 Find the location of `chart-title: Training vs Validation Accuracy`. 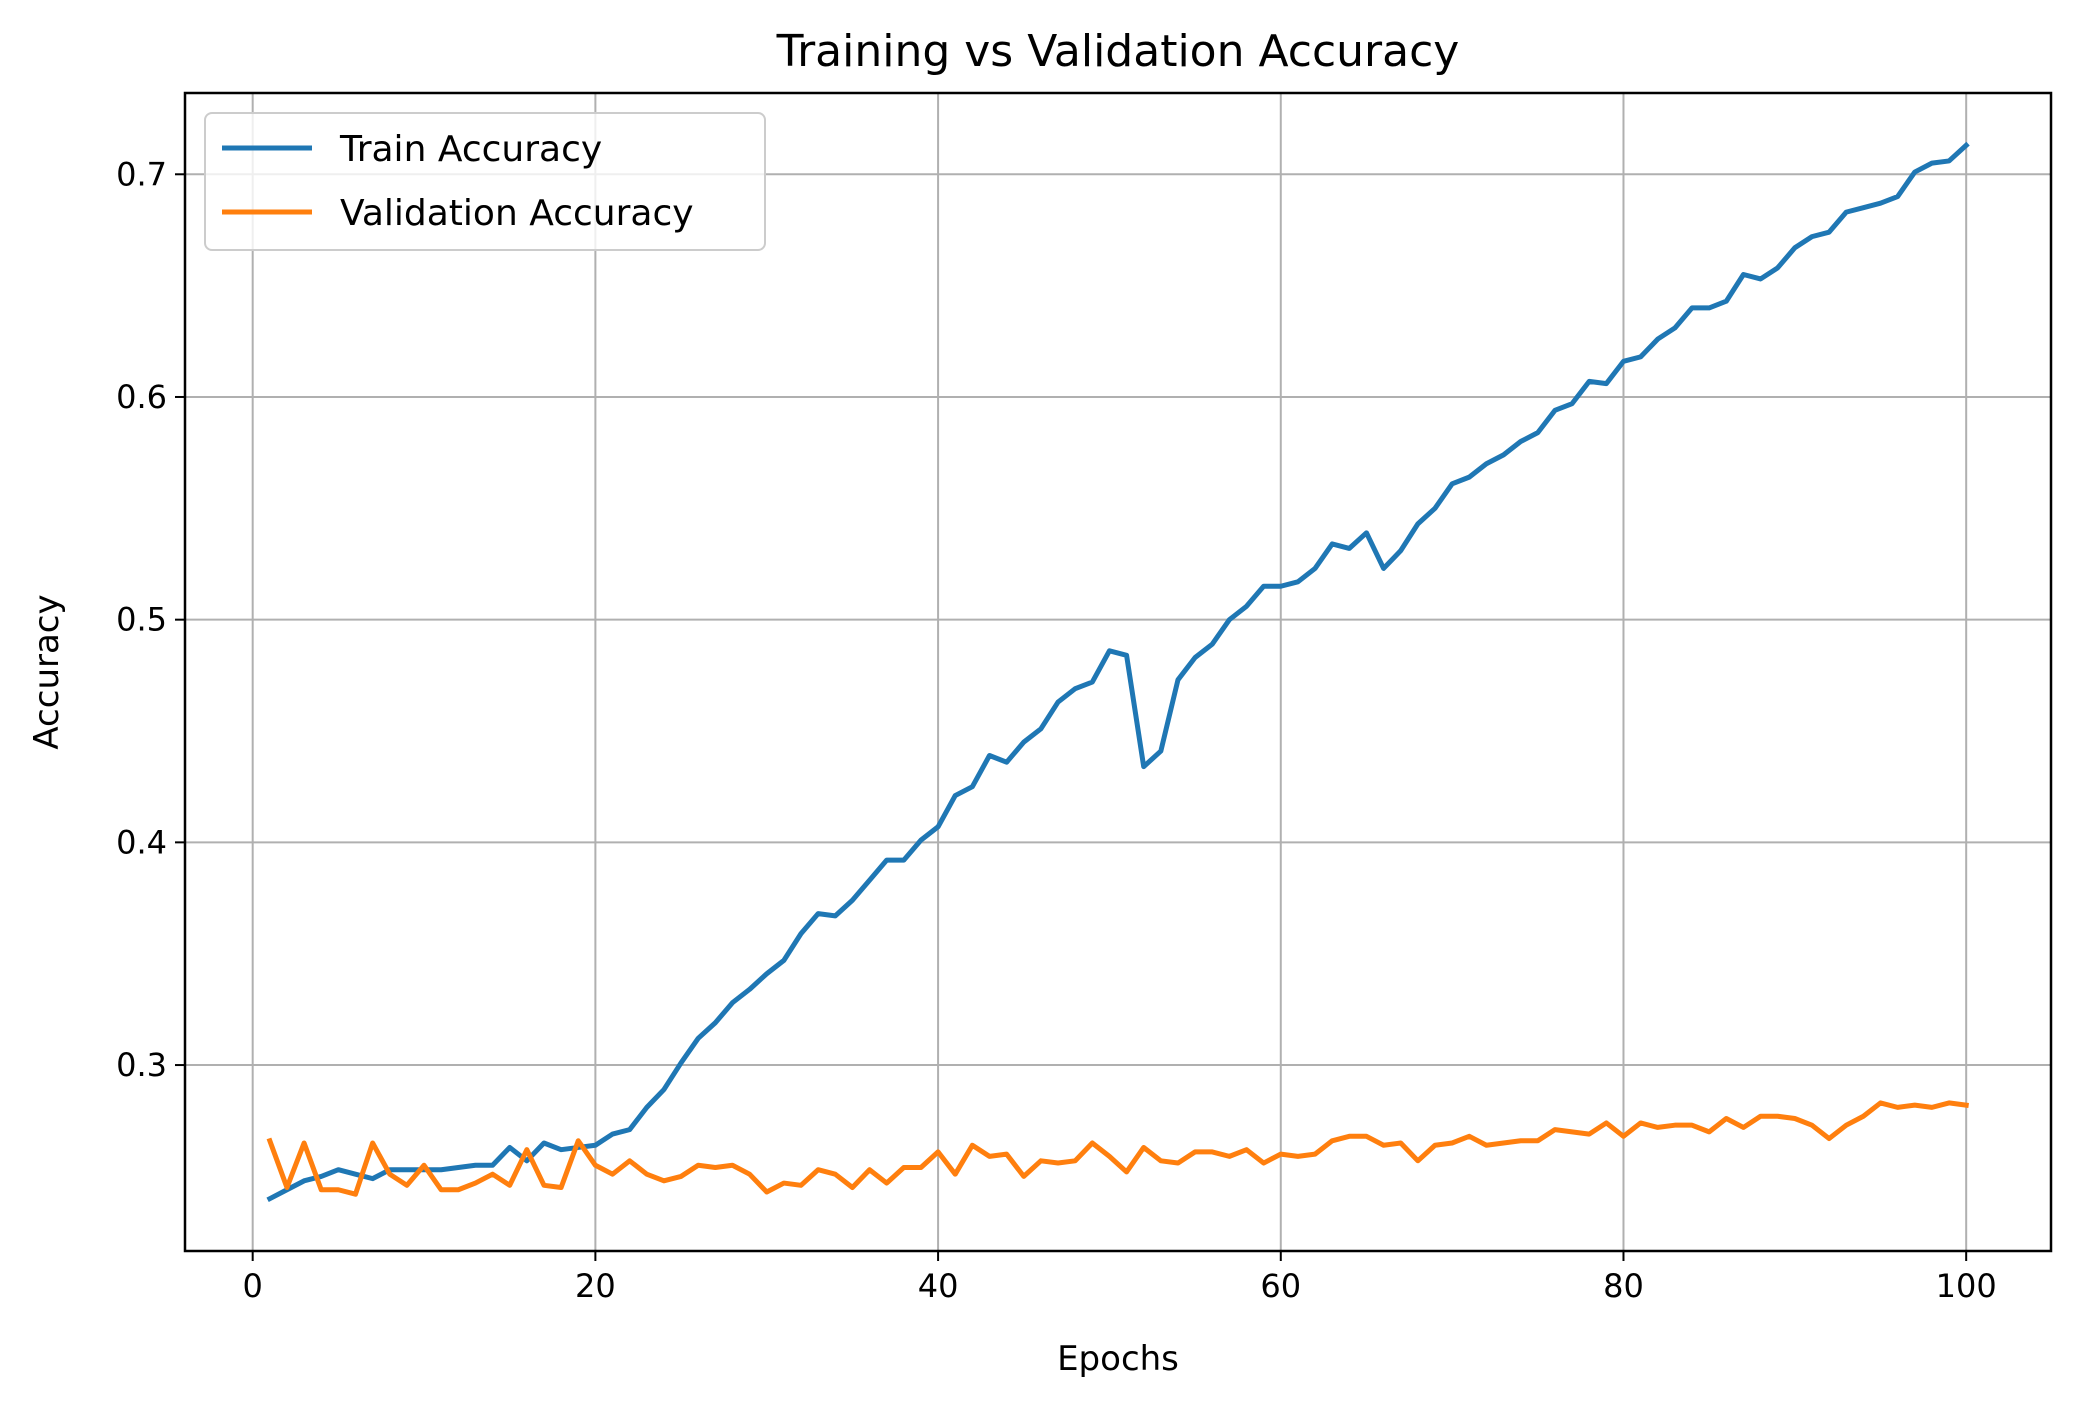

chart-title: Training vs Validation Accuracy is located at coordinates (1118, 51).